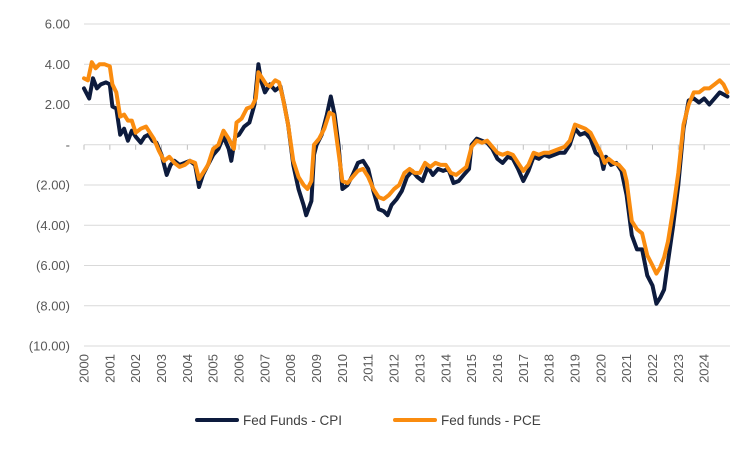 This screenshot has height=455, width=750. What do you see at coordinates (497, 368) in the screenshot?
I see `x-tick-label: 2016` at bounding box center [497, 368].